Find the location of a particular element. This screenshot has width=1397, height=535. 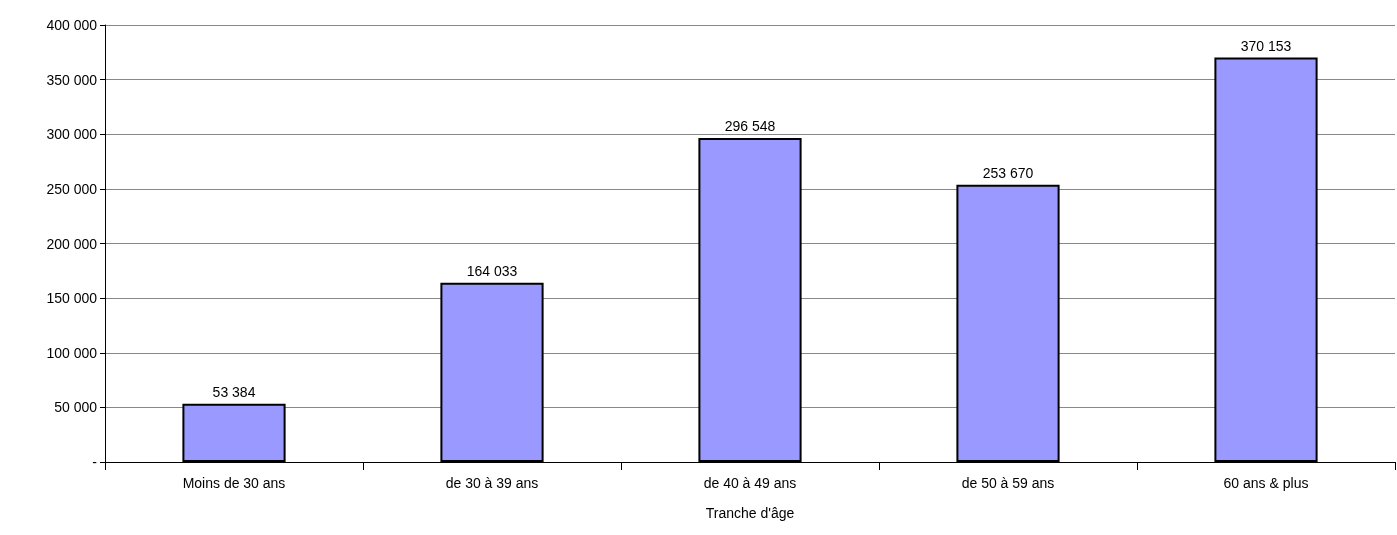

x-tick-label: de 30 à 39 ans is located at coordinates (492, 483).